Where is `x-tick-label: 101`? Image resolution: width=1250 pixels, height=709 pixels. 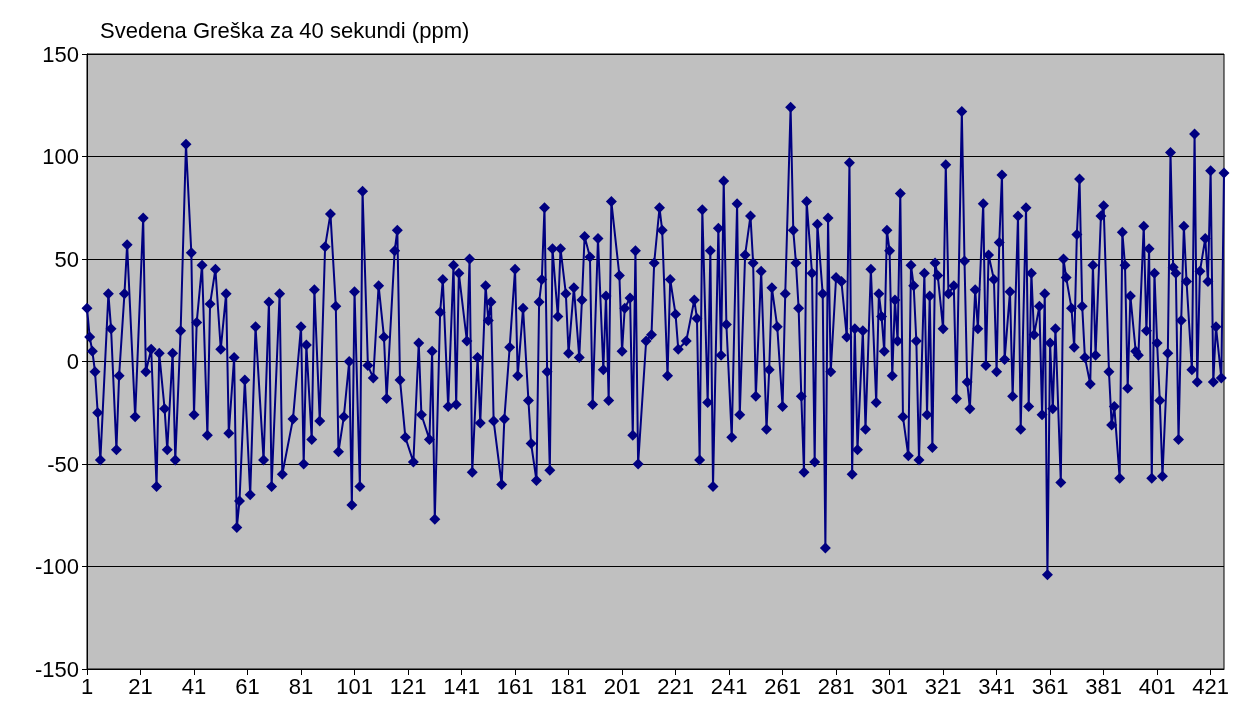 x-tick-label: 101 is located at coordinates (354, 686).